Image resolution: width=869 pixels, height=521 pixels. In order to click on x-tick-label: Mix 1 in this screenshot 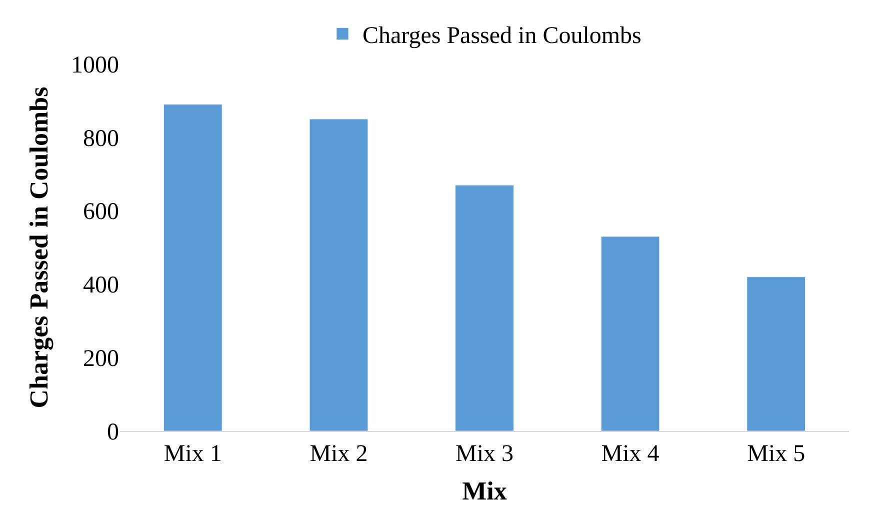, I will do `click(193, 453)`.